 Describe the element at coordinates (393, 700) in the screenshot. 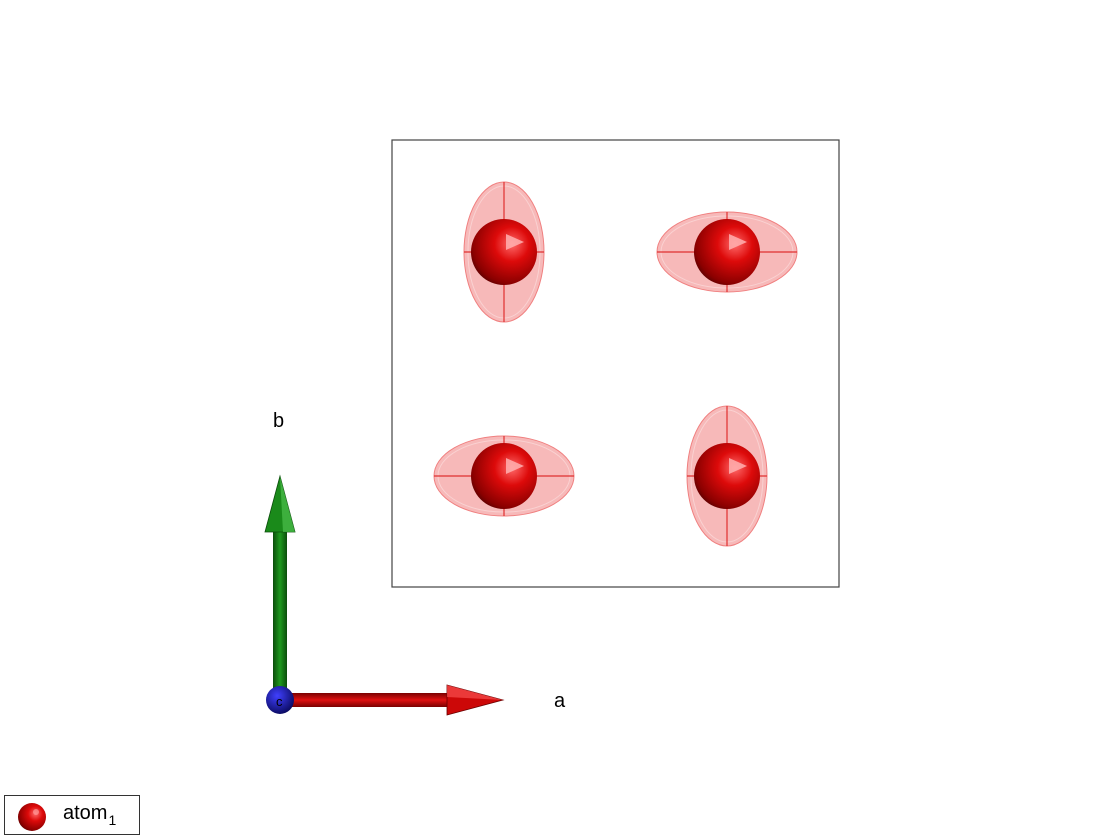

I see `a-axis-arrow` at that location.